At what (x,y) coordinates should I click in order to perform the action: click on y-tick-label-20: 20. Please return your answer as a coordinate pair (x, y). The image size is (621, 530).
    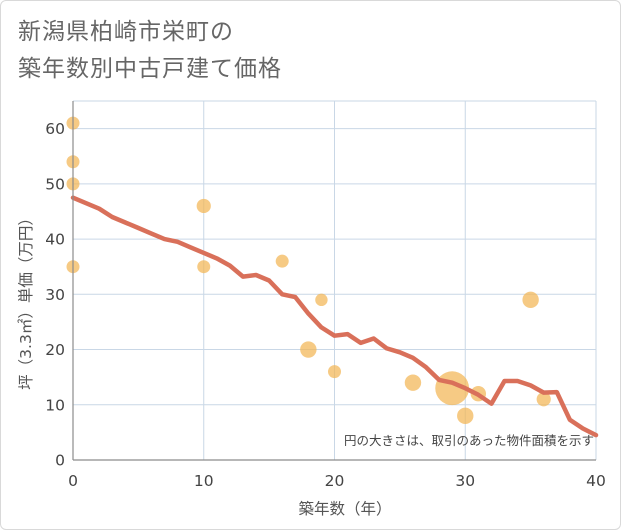
    Looking at the image, I should click on (55, 350).